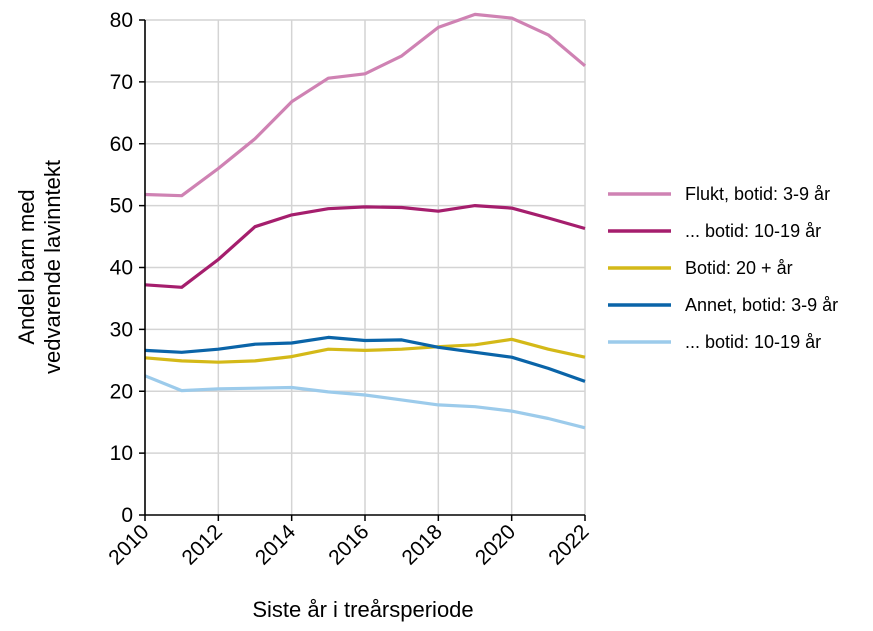 This screenshot has width=873, height=631. I want to click on legend-label-1: Flukt, botid: 3-9 år, so click(757, 194).